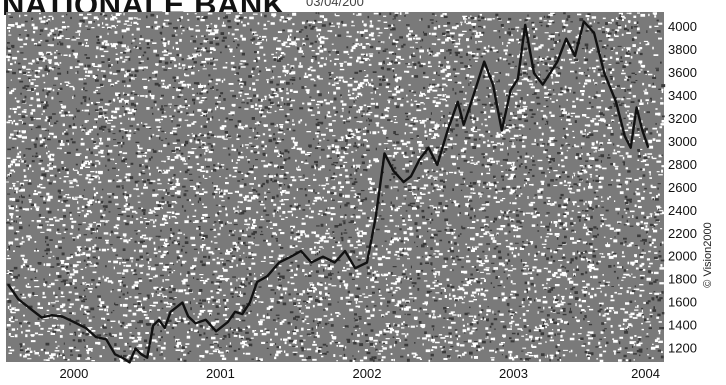  What do you see at coordinates (682, 49) in the screenshot?
I see `y-tick-label: 3800` at bounding box center [682, 49].